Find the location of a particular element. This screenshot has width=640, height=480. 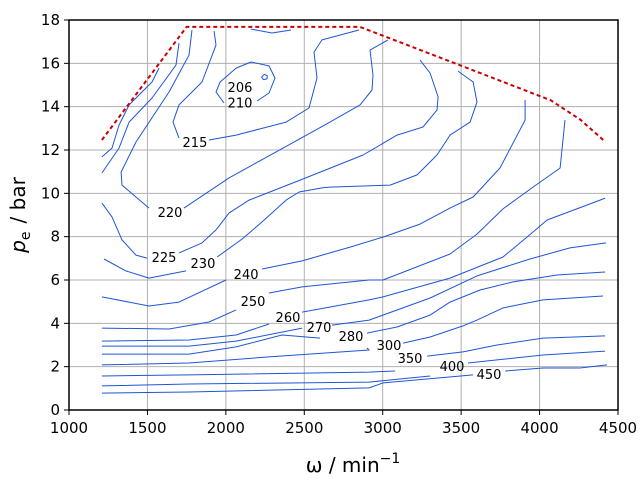

y-tick-label: 8 is located at coordinates (55, 237).